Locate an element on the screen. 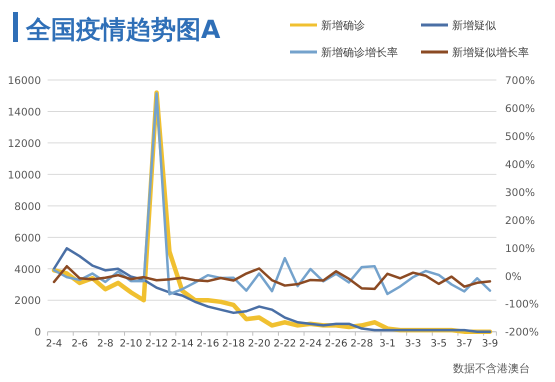 Image resolution: width=555 pixels, height=382 pixels. x-tick-label: 2-12 is located at coordinates (156, 344).